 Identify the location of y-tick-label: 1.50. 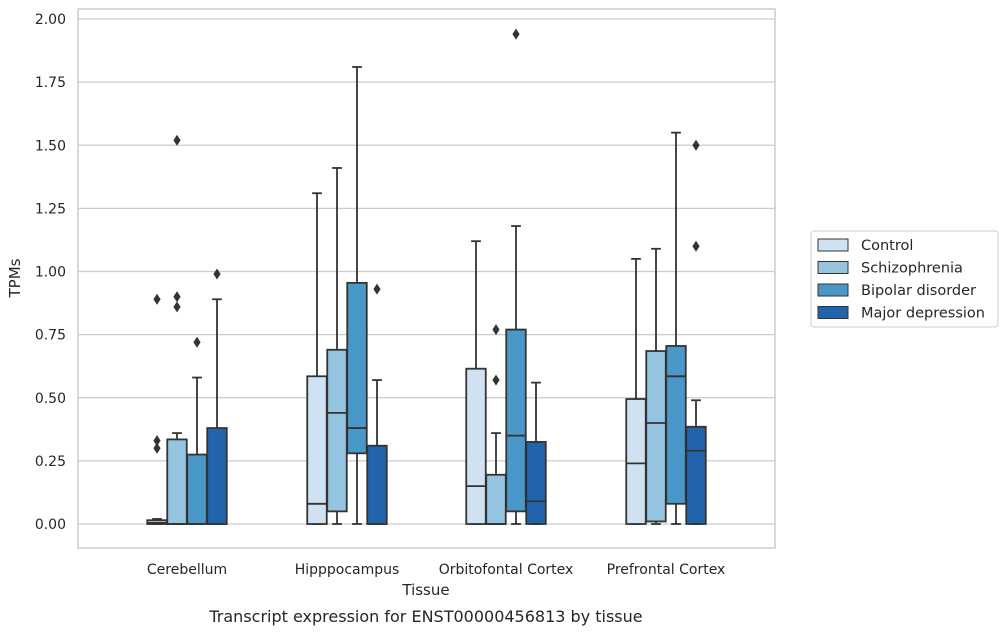
(50, 146).